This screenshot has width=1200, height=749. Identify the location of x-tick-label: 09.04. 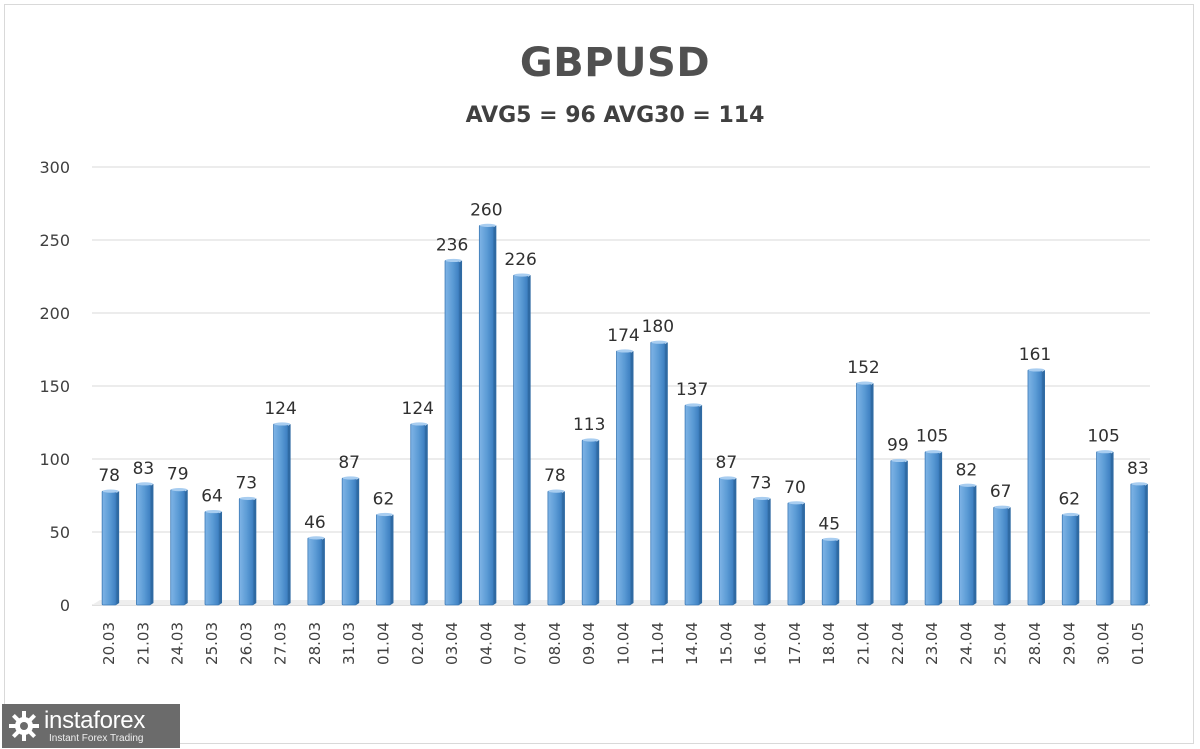
(589, 643).